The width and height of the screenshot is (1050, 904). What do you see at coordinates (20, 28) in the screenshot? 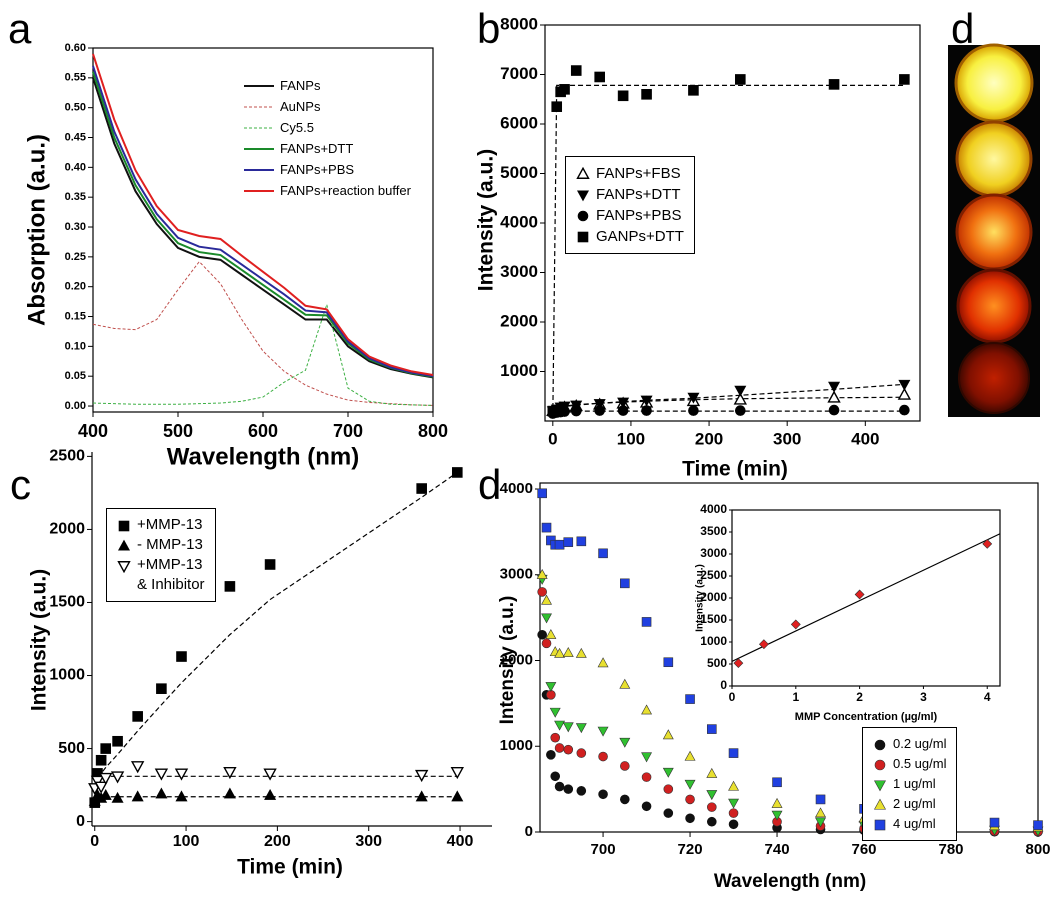
I see `panel-label: a` at bounding box center [20, 28].